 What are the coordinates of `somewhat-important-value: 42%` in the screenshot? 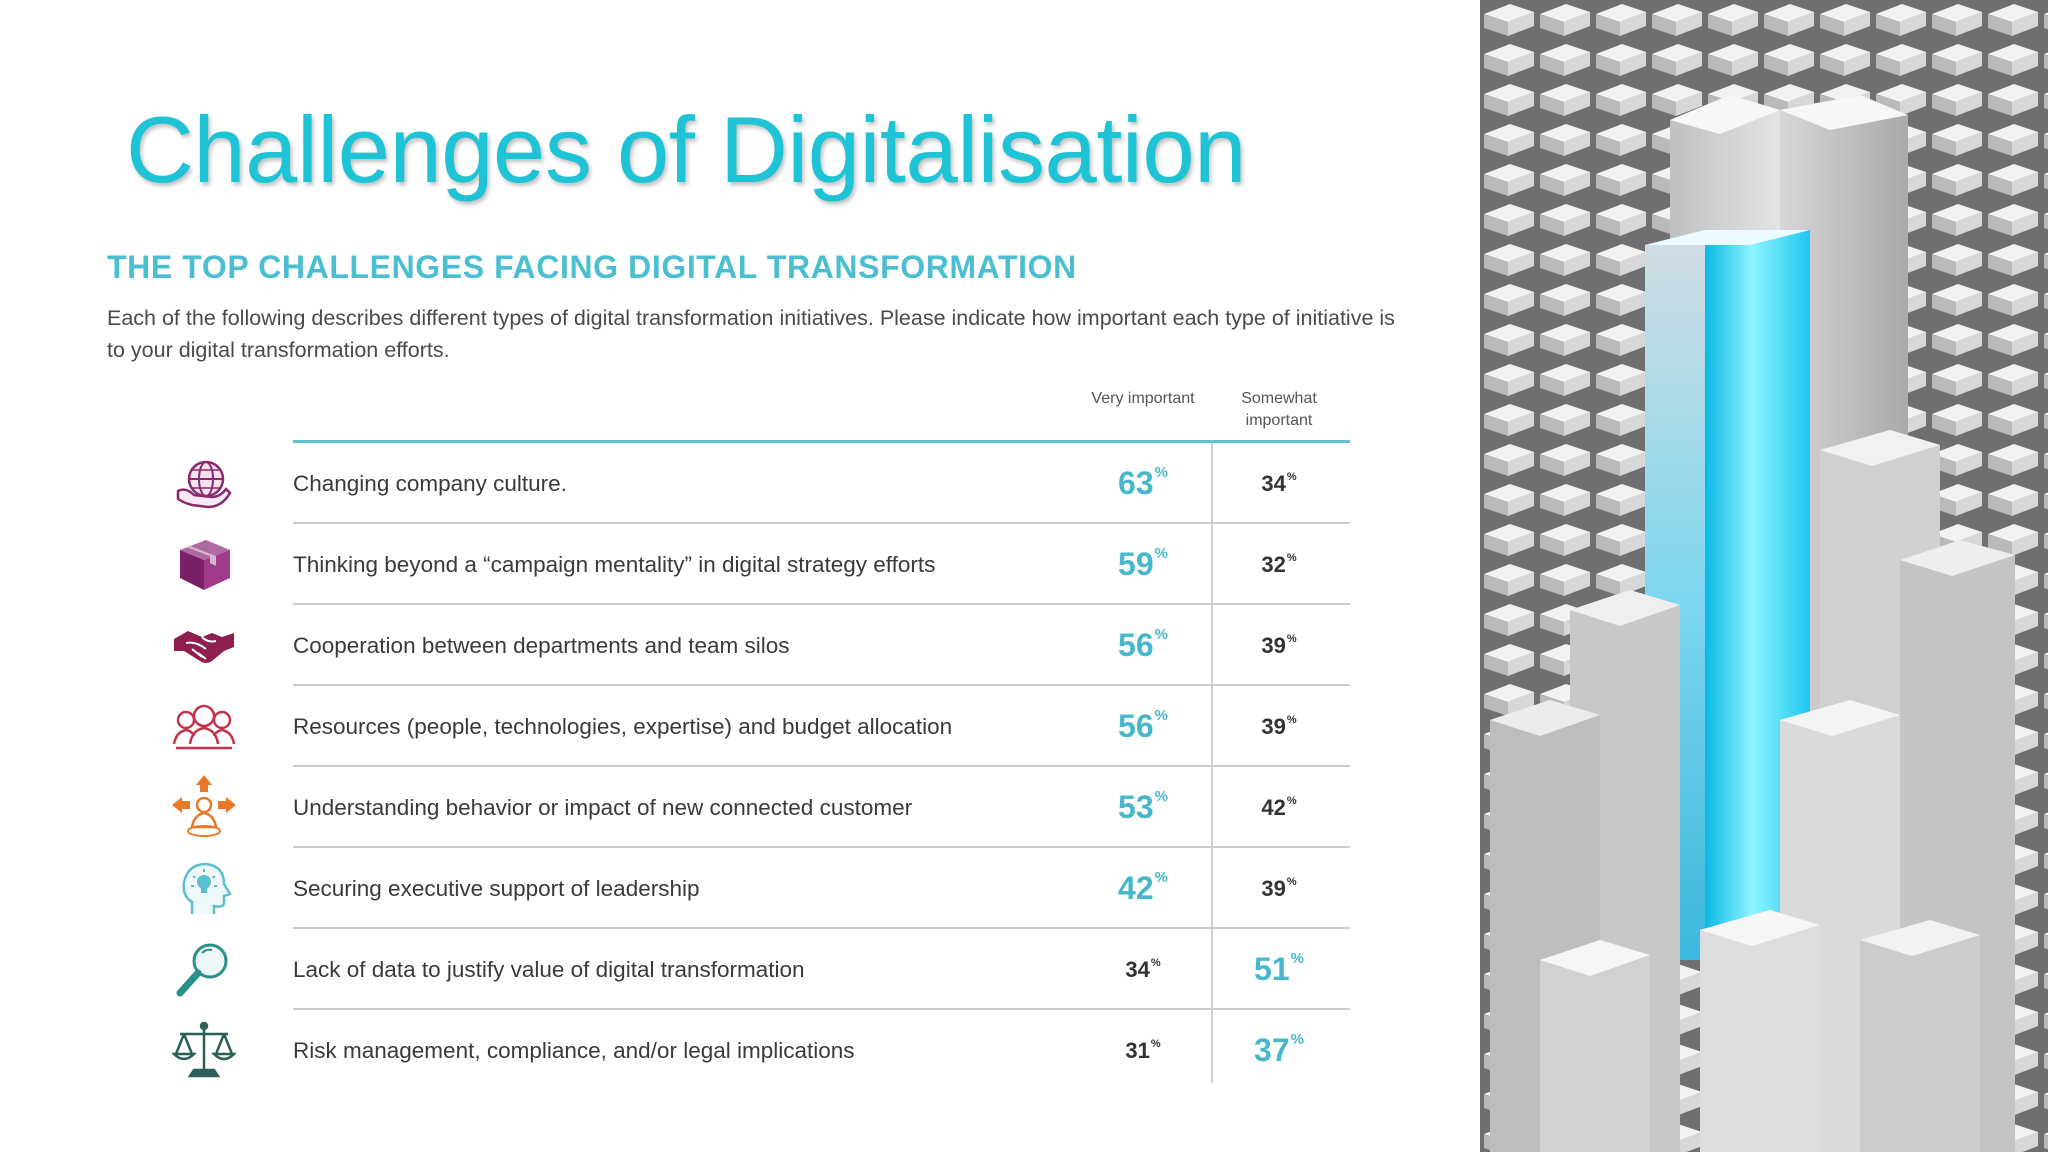 It's located at (1279, 807).